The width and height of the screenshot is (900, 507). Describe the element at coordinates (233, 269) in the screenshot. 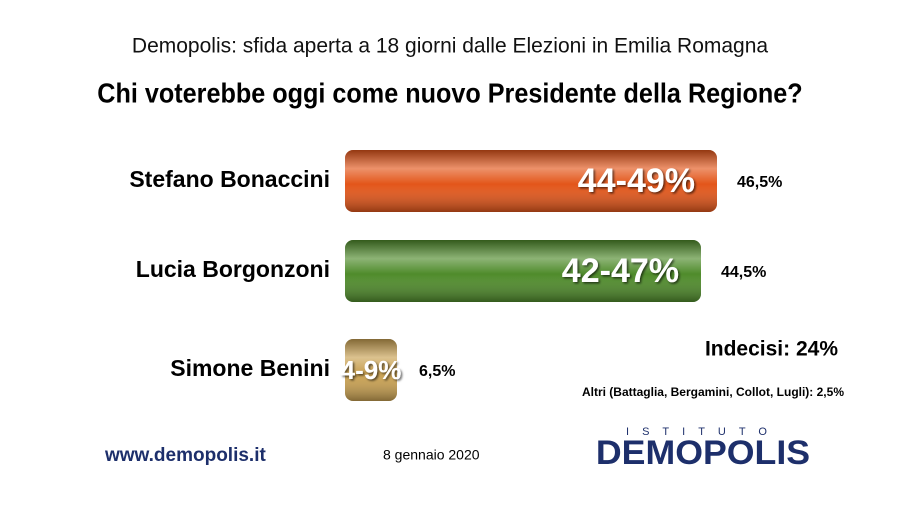

I see `category-label: Lucia Borgonzoni` at that location.